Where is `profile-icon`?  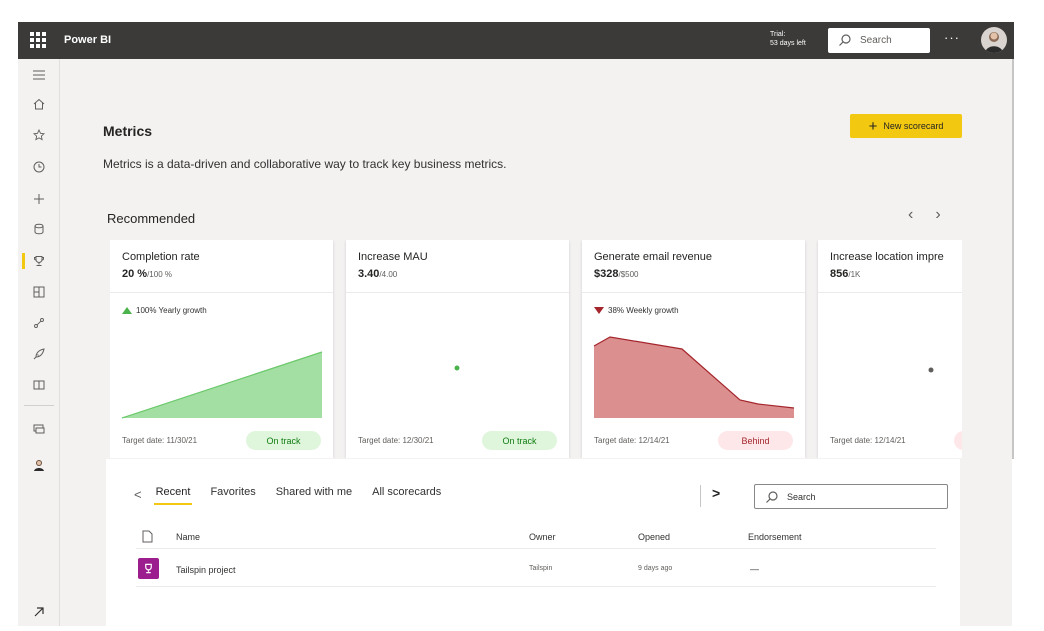 profile-icon is located at coordinates (39, 465).